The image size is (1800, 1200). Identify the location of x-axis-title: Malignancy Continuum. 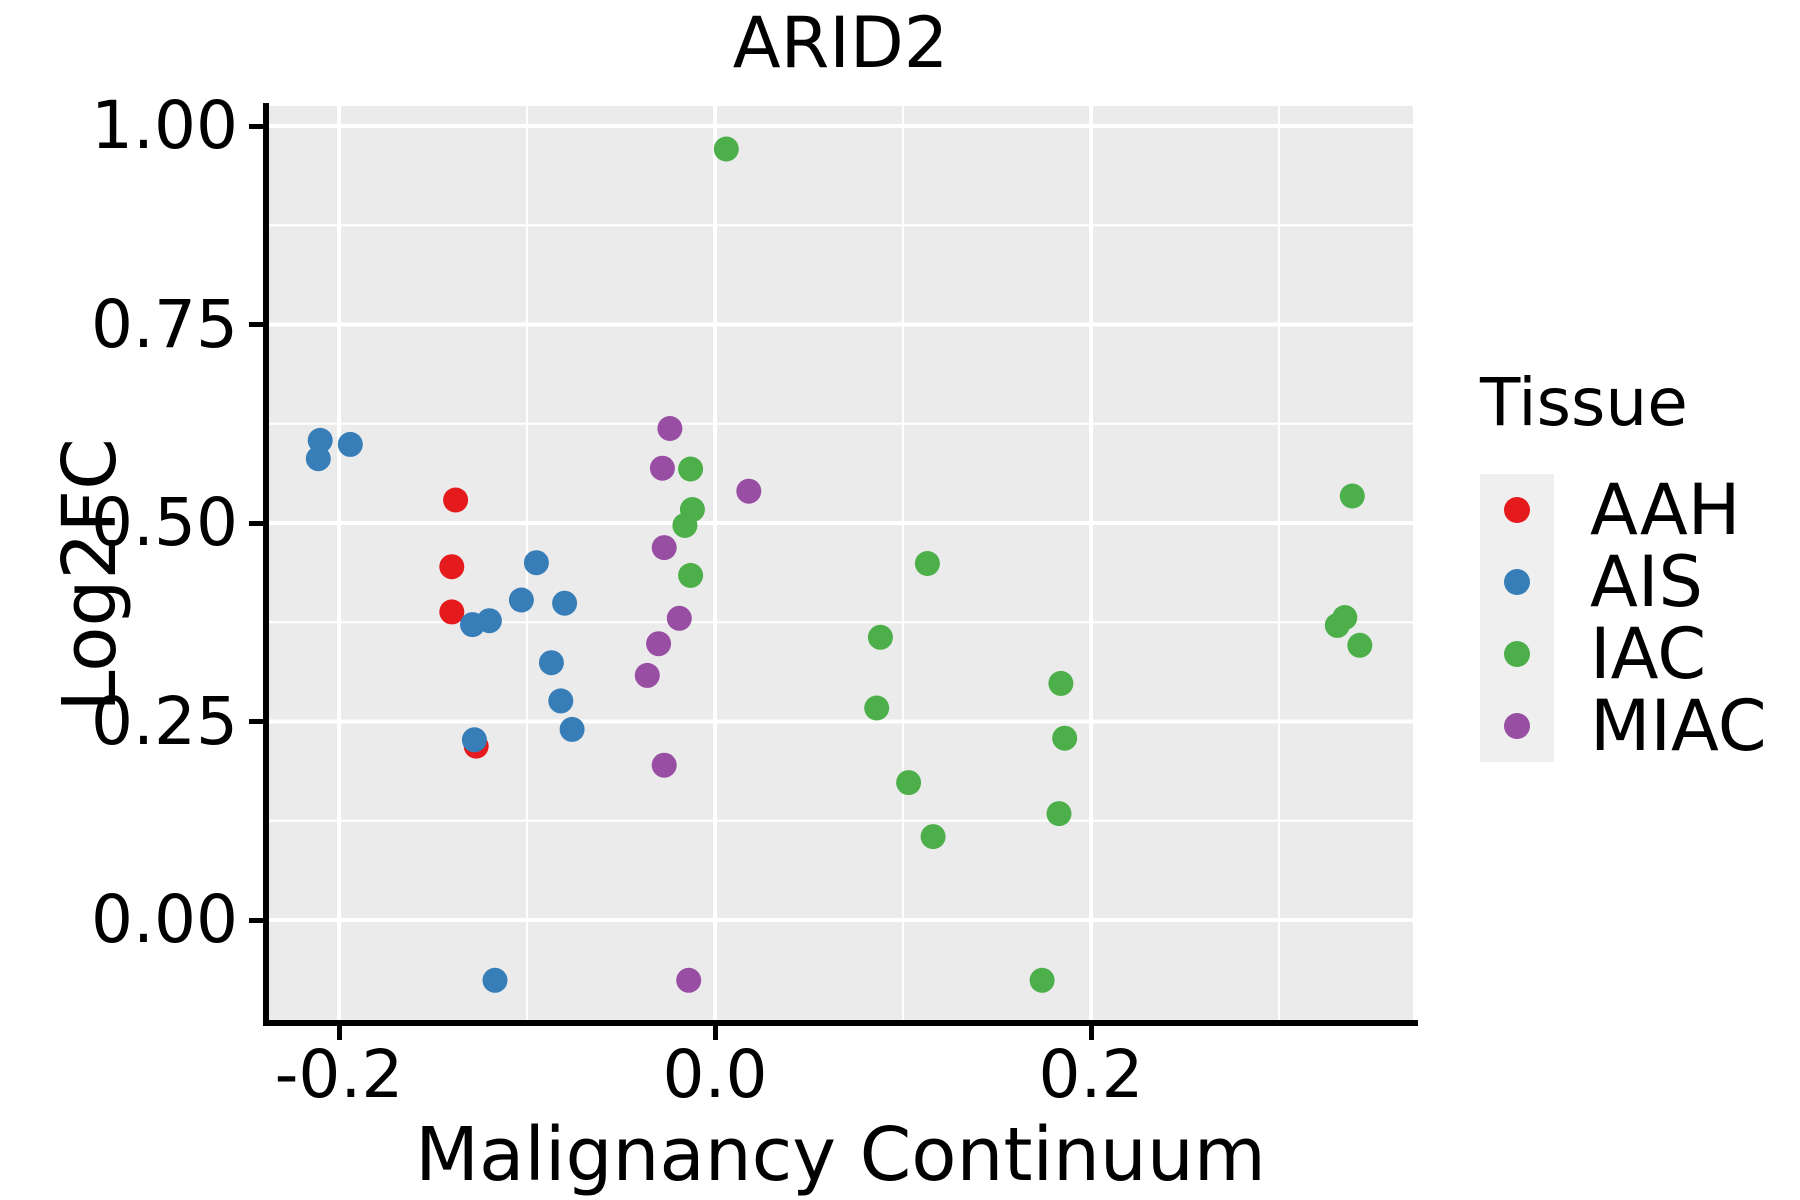
(840, 1155).